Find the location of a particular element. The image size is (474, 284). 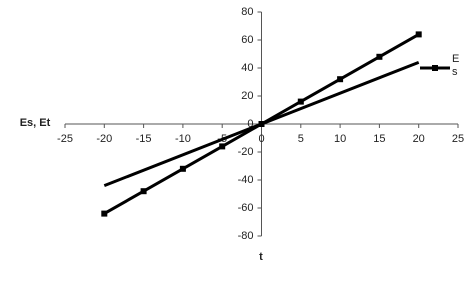

legend-marker is located at coordinates (435, 68).